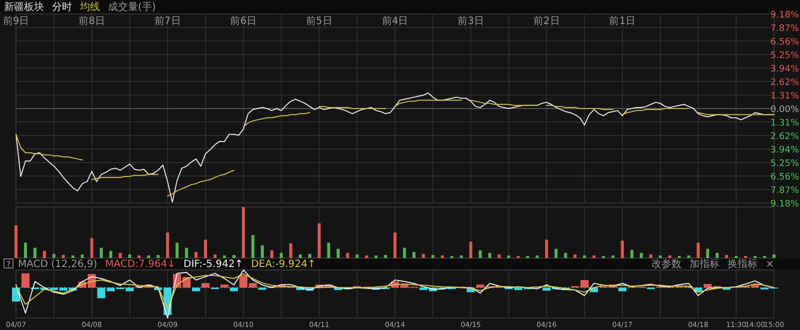  Describe the element at coordinates (16, 21) in the screenshot. I see `x-tick-label: 前9日` at that location.